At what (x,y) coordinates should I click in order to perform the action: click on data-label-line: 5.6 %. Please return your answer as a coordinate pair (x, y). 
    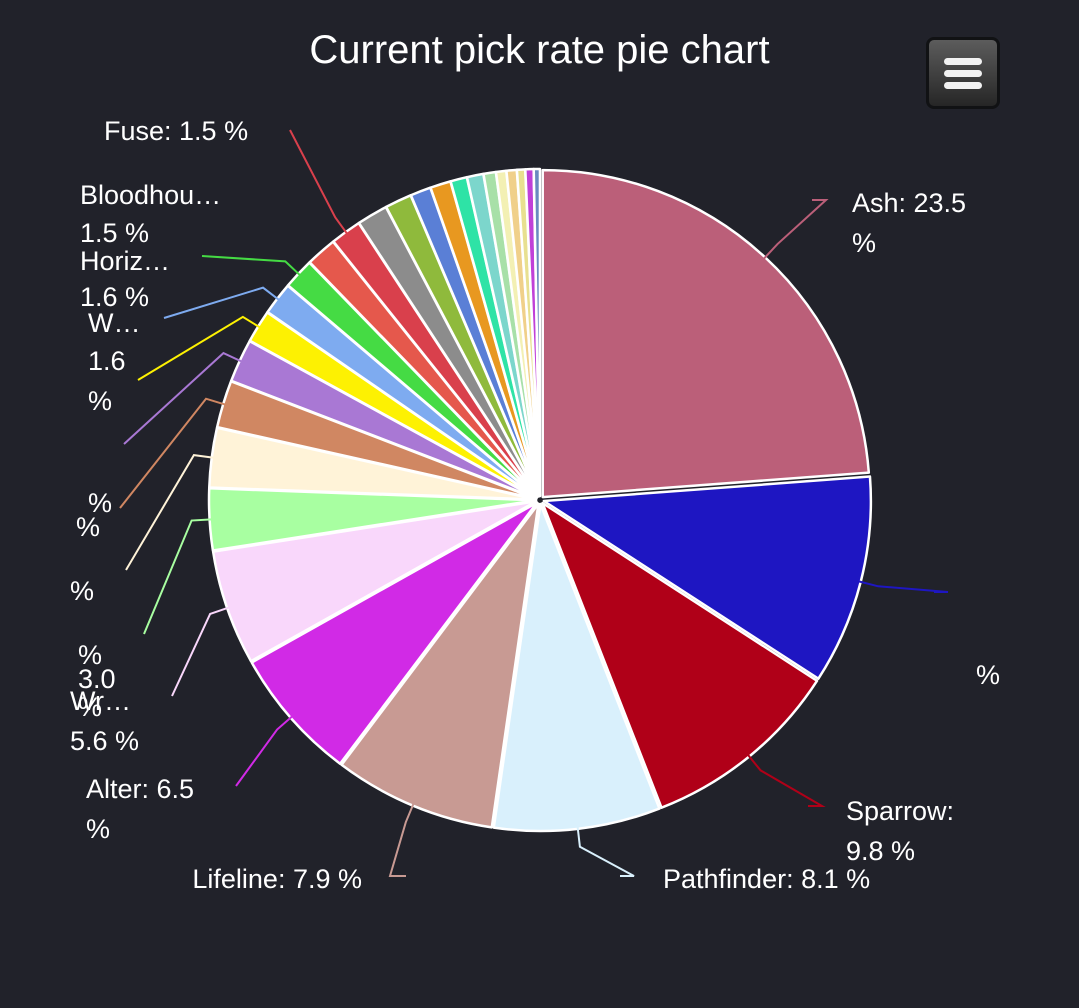
    Looking at the image, I should click on (104, 741).